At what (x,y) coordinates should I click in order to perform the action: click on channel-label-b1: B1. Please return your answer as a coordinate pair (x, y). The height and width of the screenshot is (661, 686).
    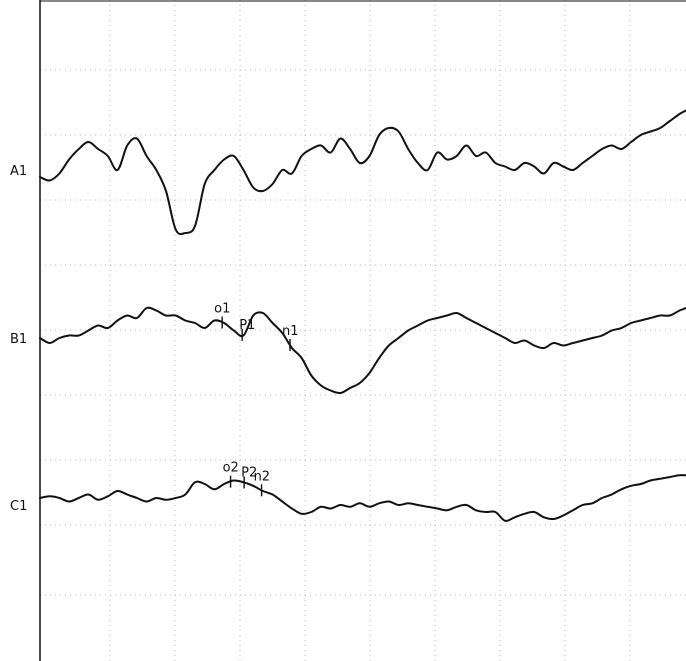
    Looking at the image, I should click on (18, 339).